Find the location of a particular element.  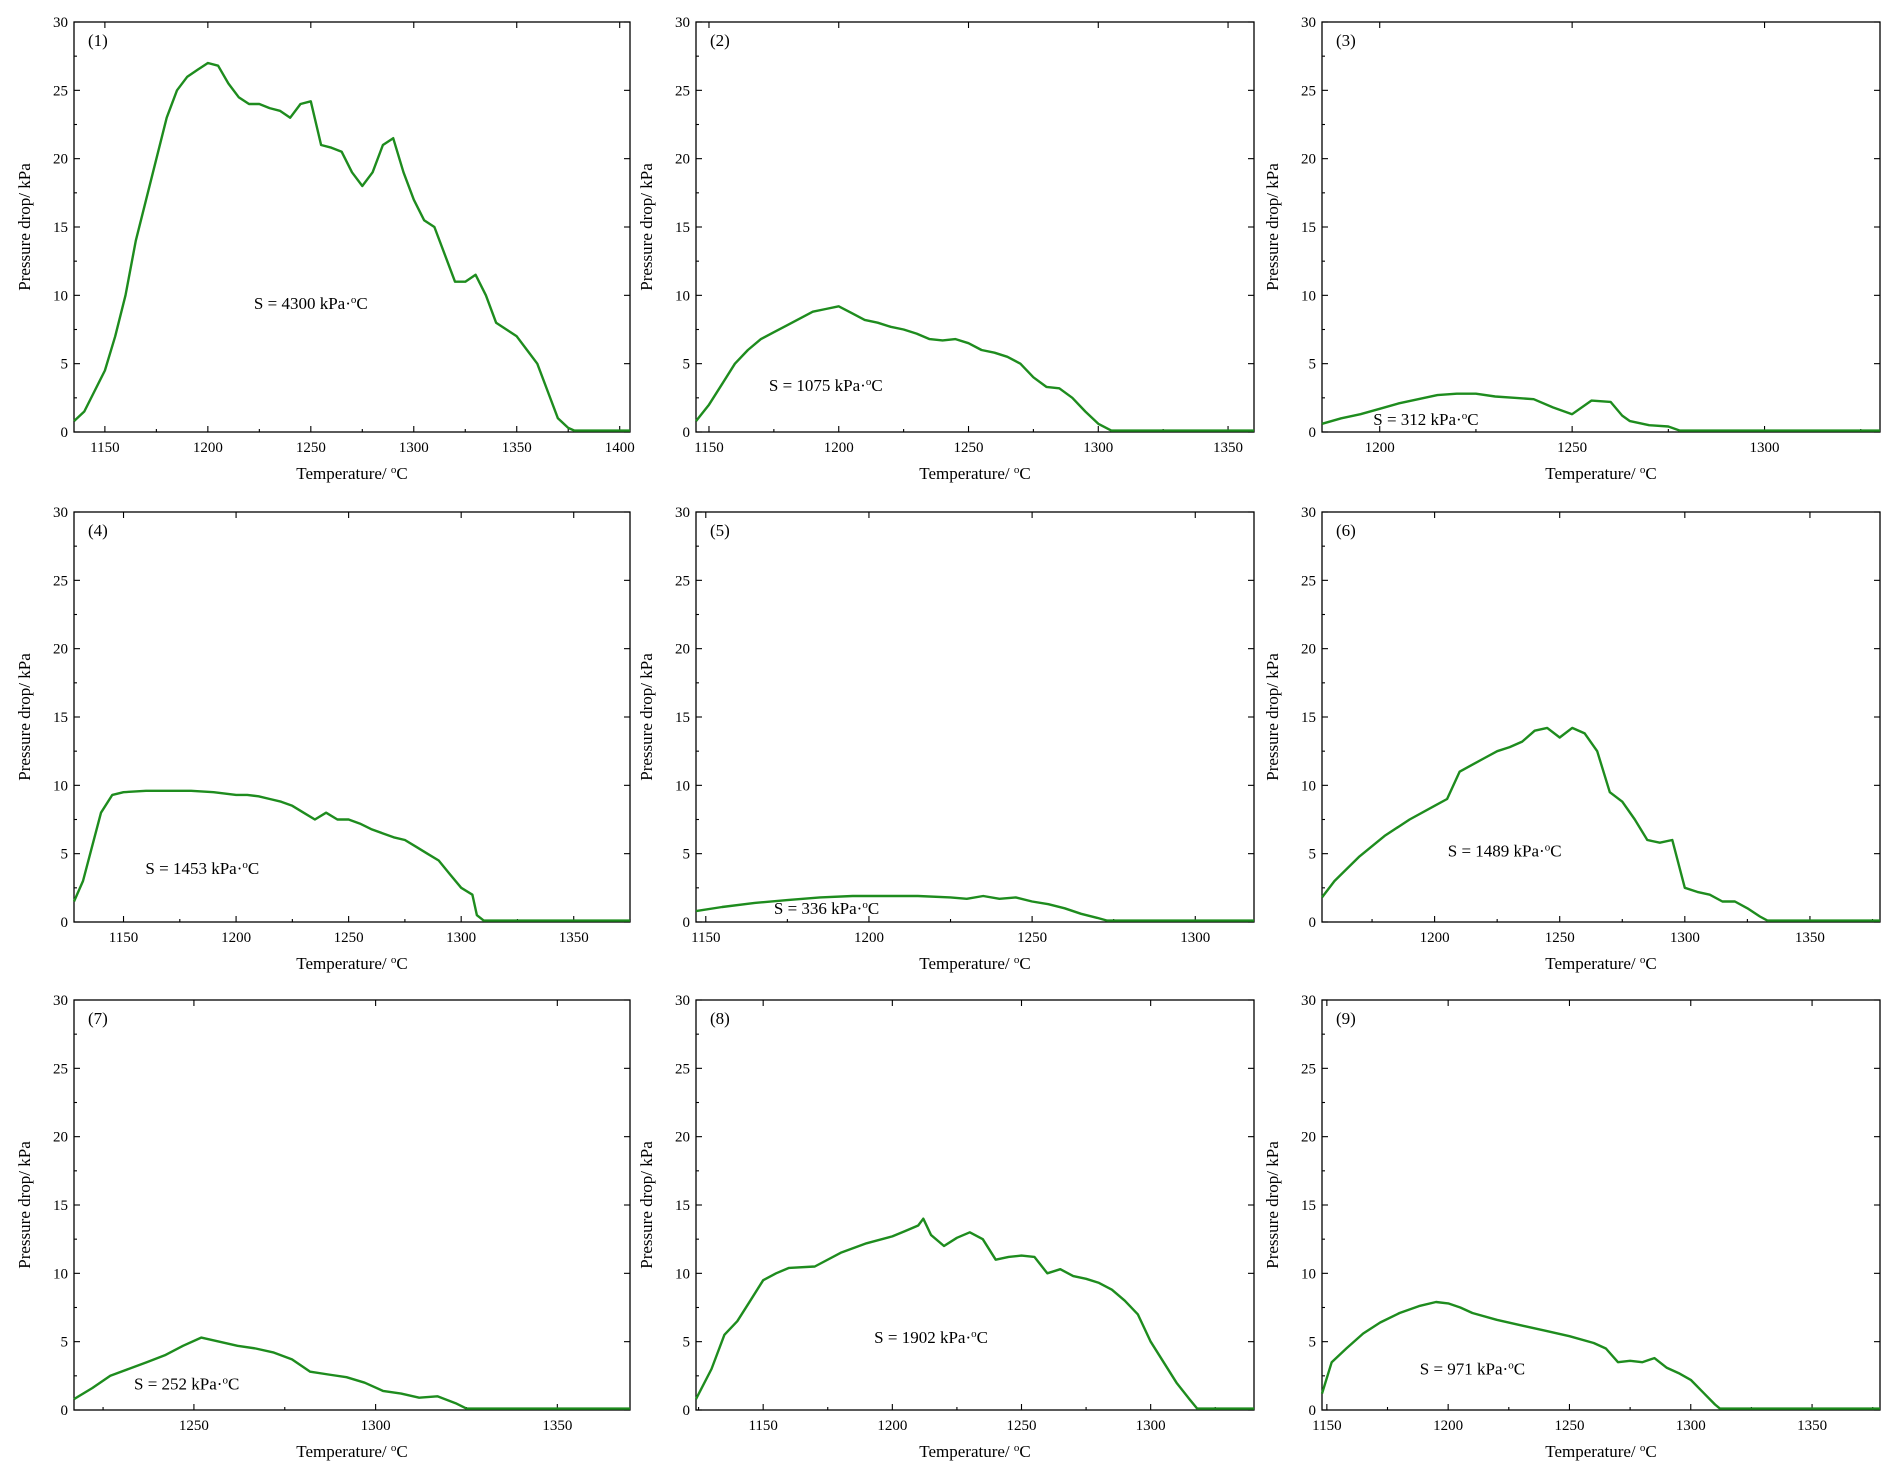

panel-label: (9) is located at coordinates (1346, 1018).